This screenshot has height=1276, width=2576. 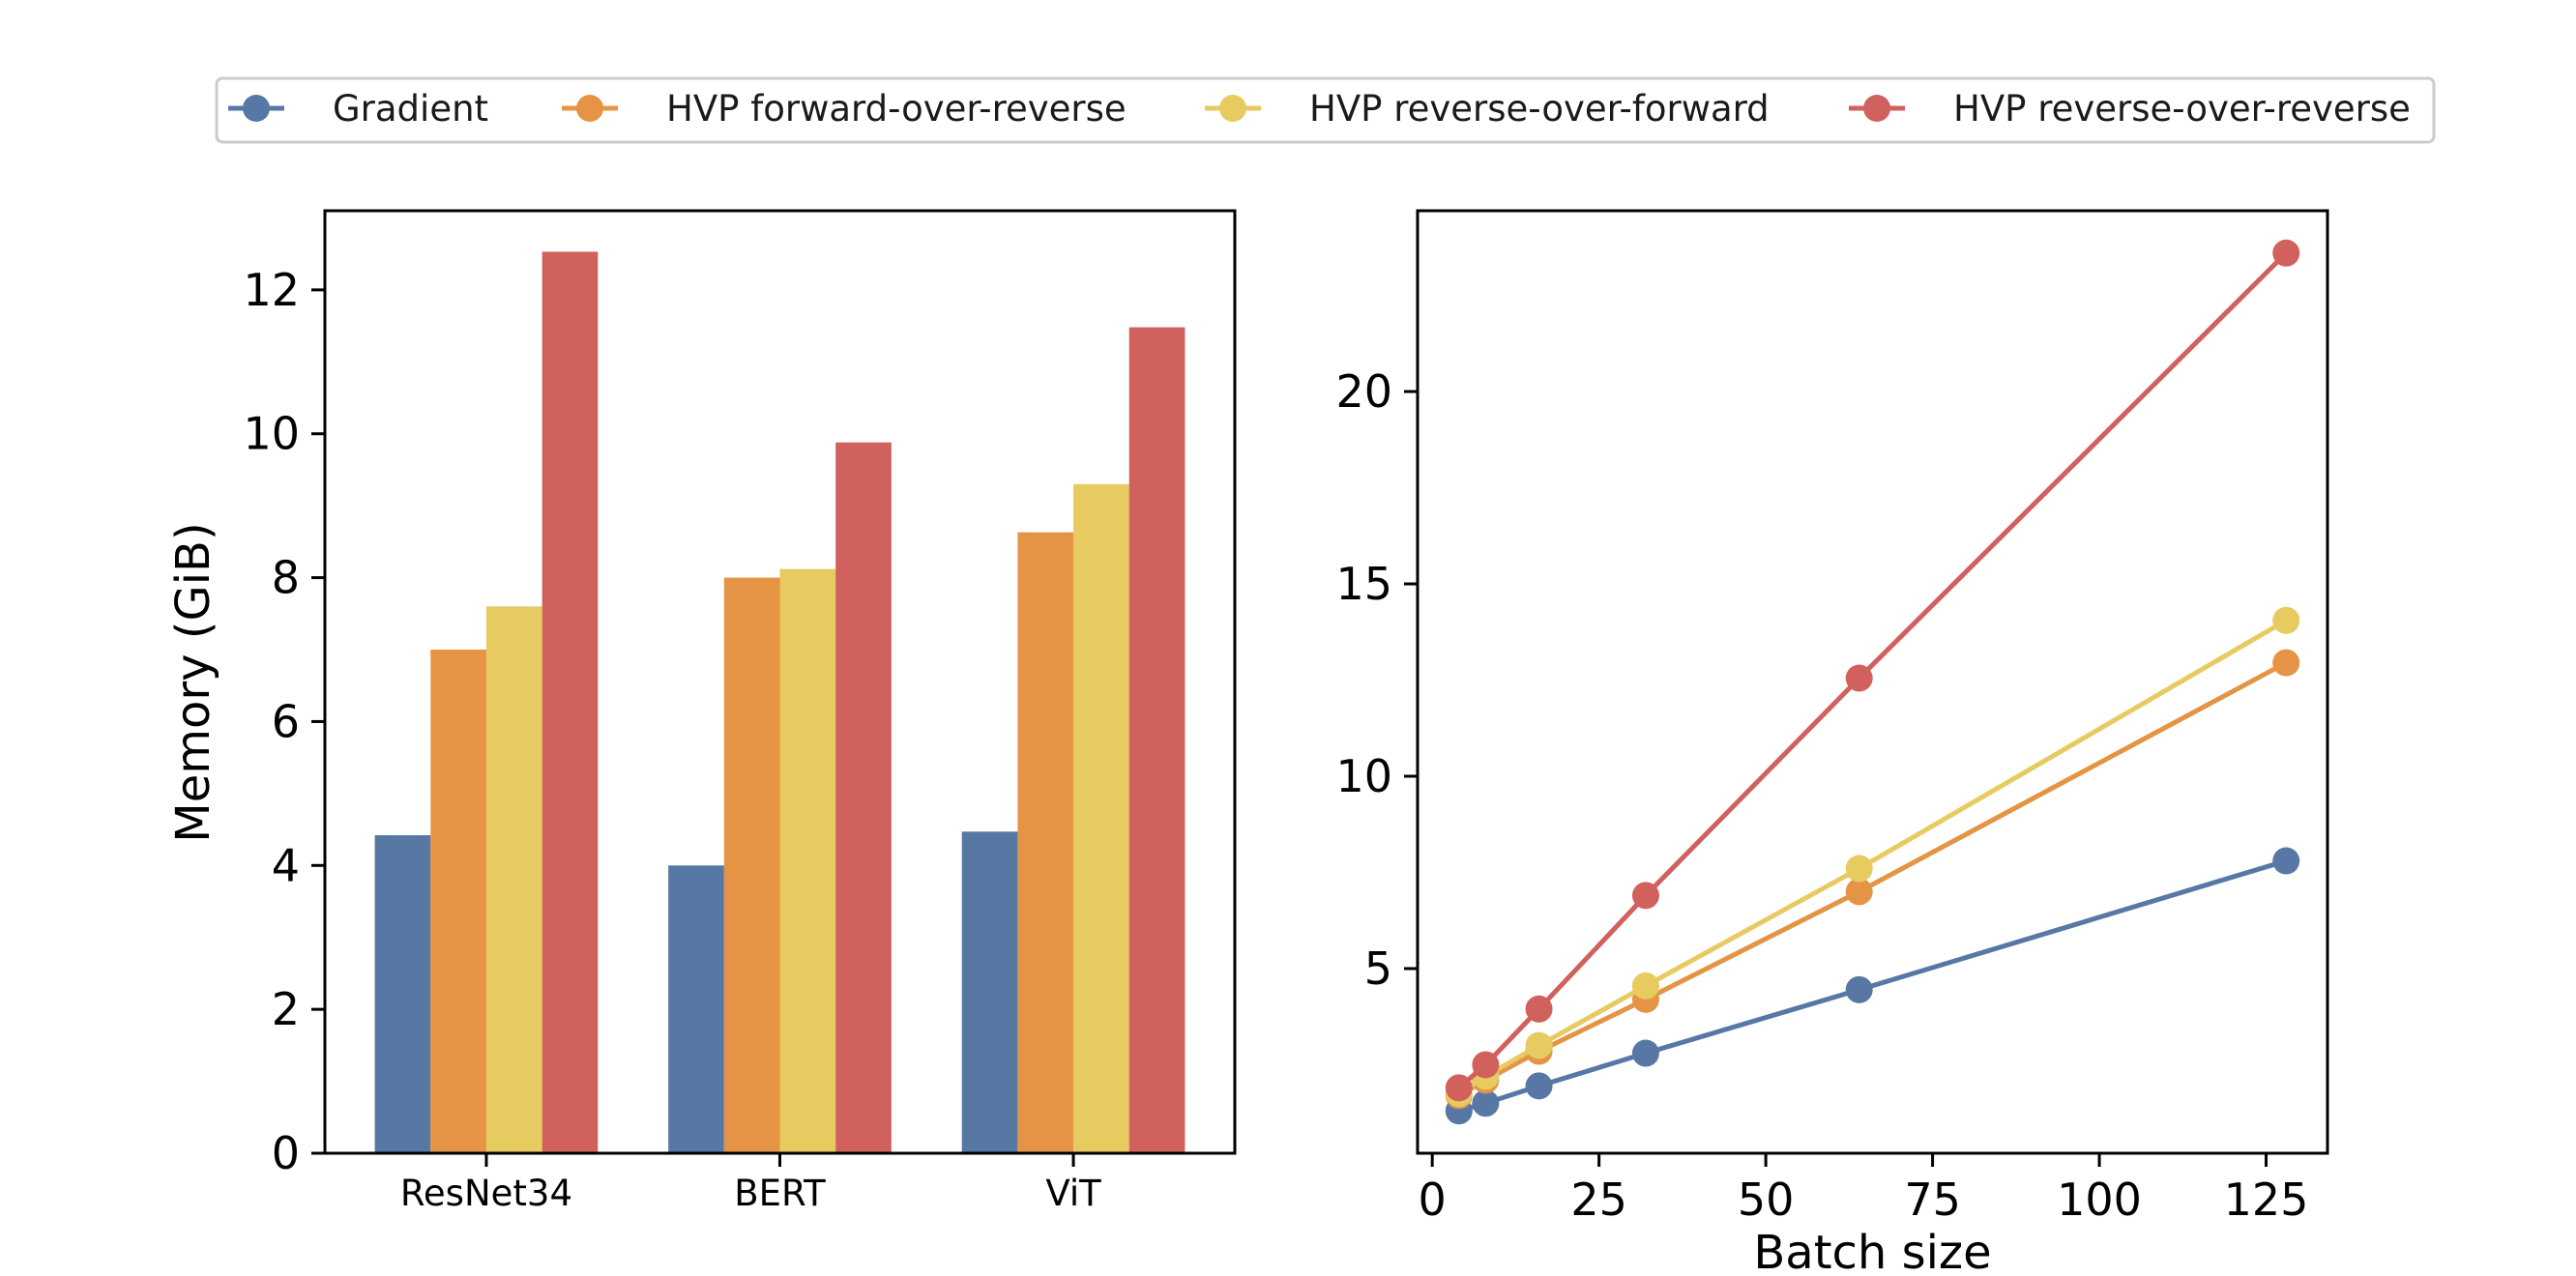 I want to click on bar-hvp-reverse-over-forward-vit, so click(x=1101, y=818).